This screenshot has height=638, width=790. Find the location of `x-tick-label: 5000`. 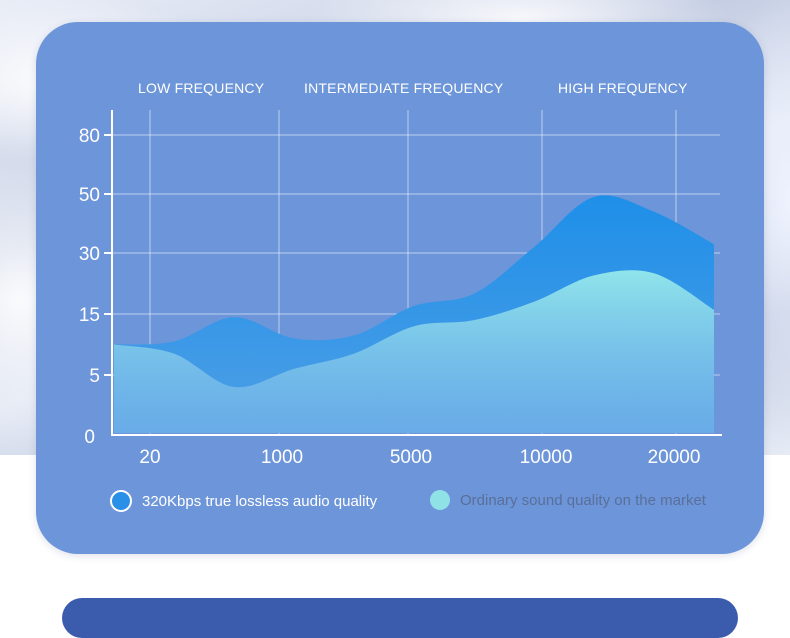

x-tick-label: 5000 is located at coordinates (411, 457).